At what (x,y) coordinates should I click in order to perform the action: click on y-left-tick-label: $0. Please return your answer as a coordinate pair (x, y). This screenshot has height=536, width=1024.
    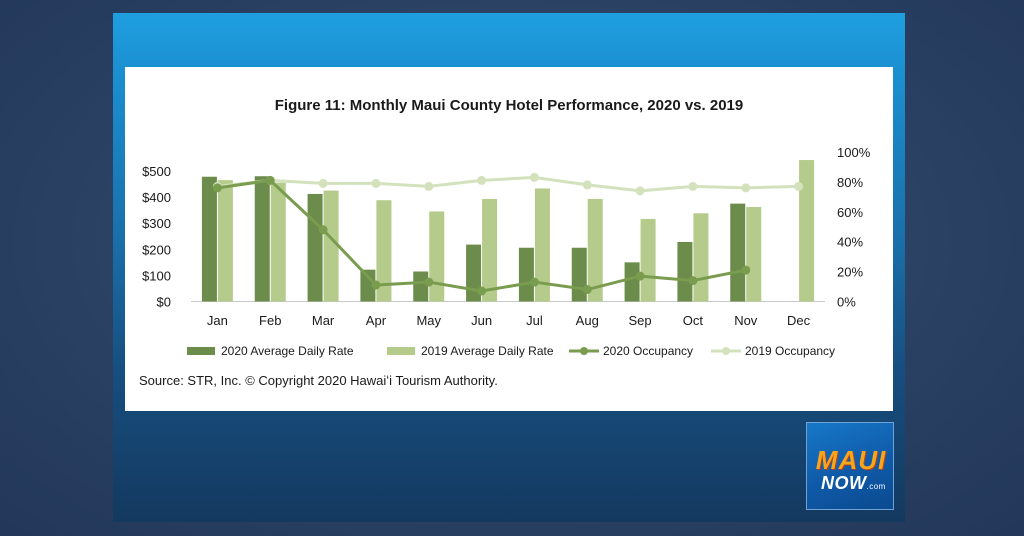
    Looking at the image, I should click on (164, 302).